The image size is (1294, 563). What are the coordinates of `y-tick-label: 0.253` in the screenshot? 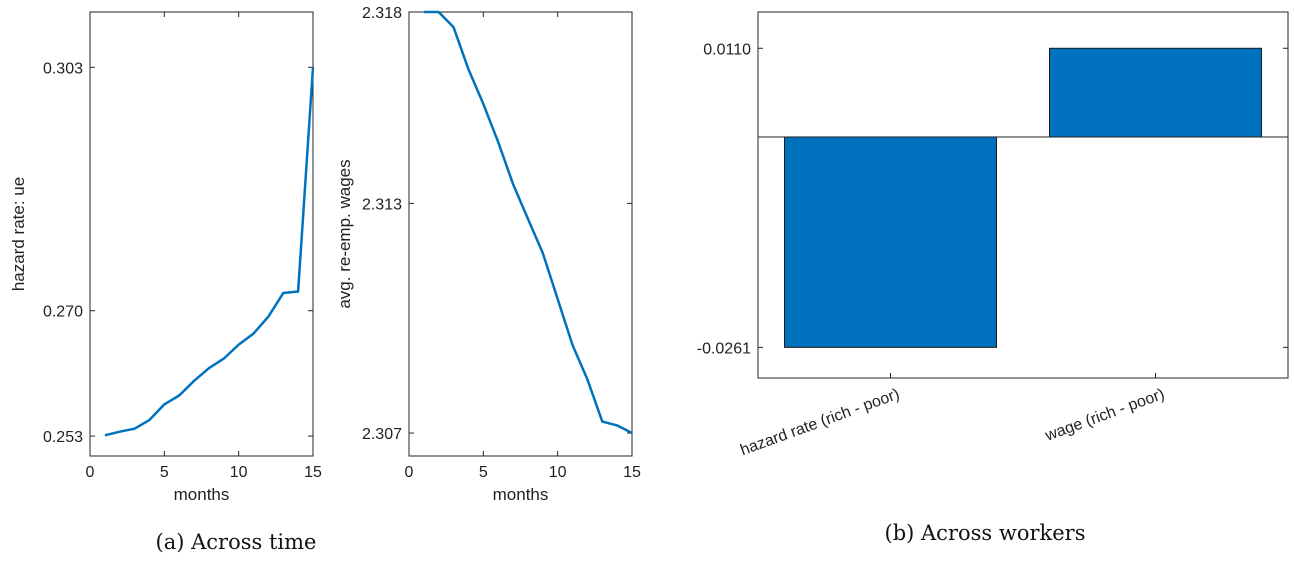 It's located at (63, 437).